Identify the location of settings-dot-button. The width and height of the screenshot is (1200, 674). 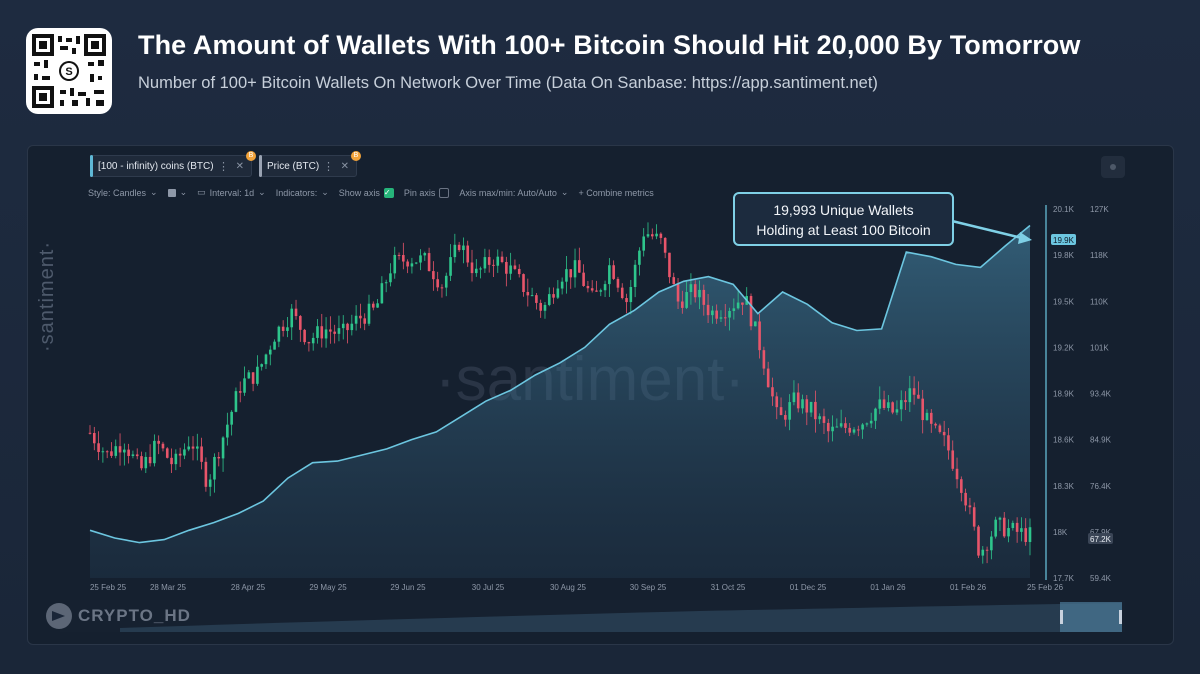
(1113, 167).